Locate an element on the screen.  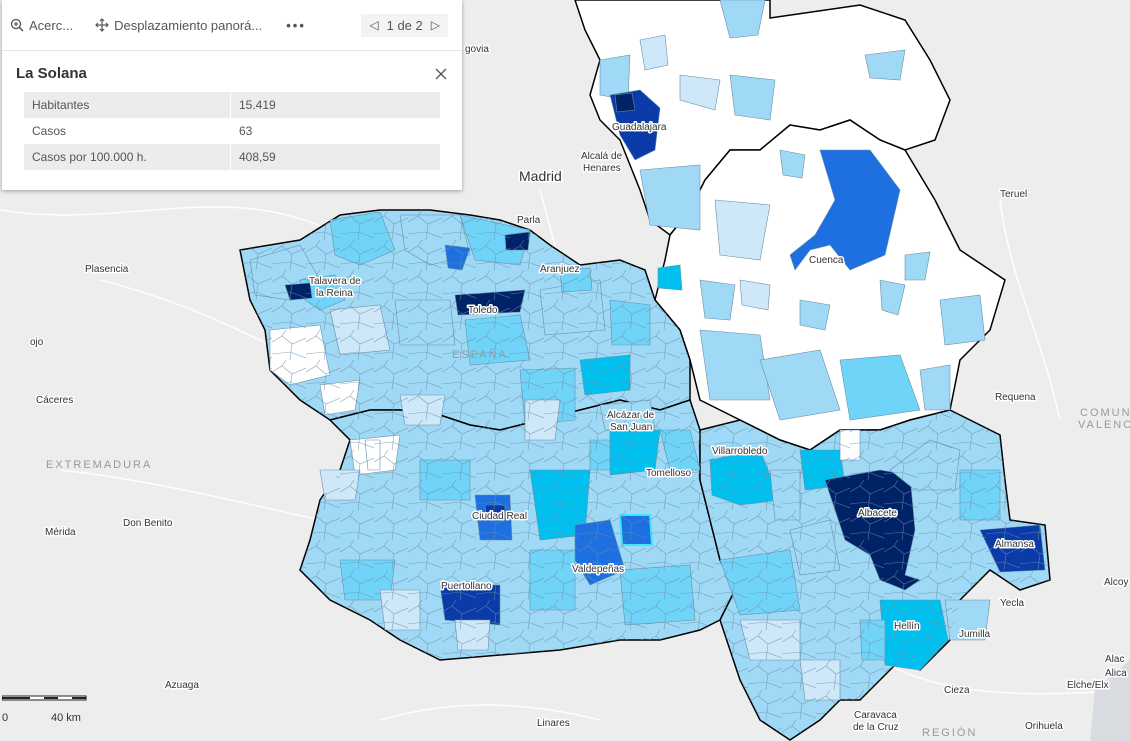
label-alcazar-2: San Juan is located at coordinates (631, 427).